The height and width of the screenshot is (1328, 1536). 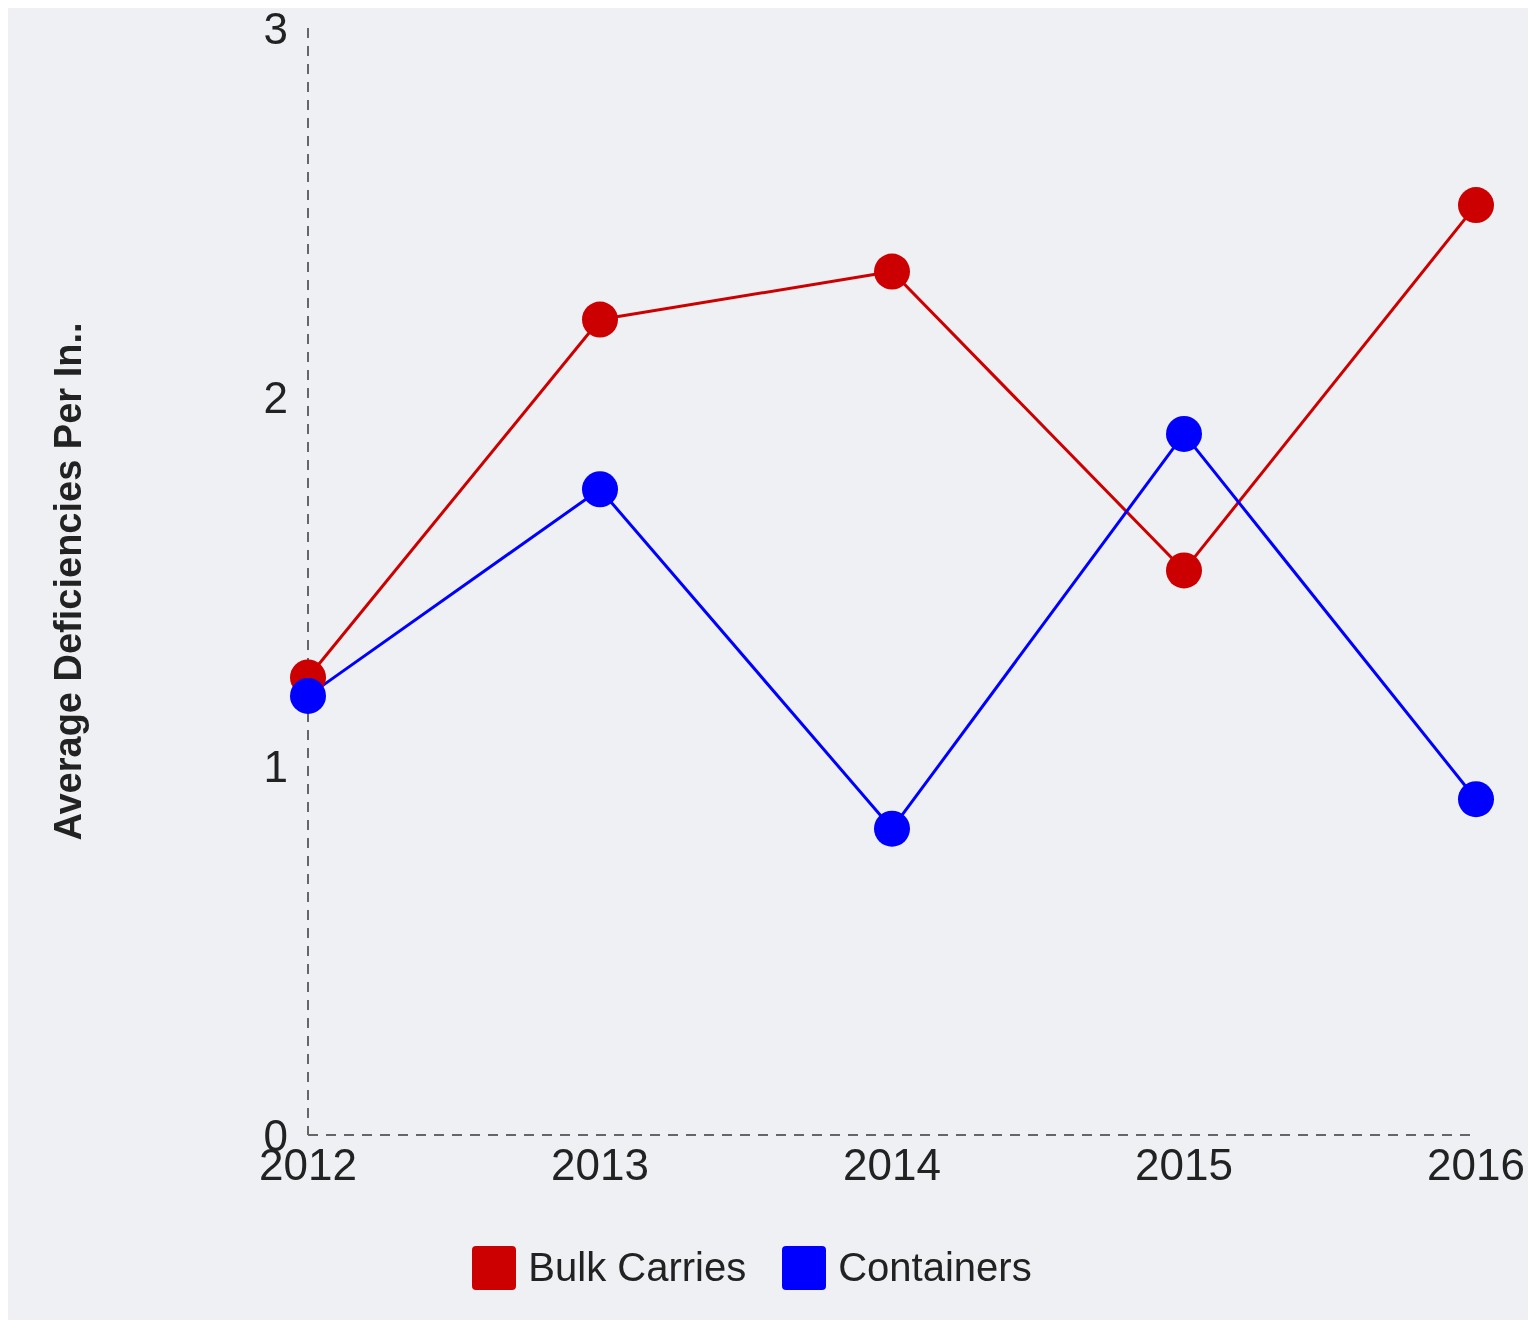 I want to click on x-tick-label: 2013, so click(x=600, y=1165).